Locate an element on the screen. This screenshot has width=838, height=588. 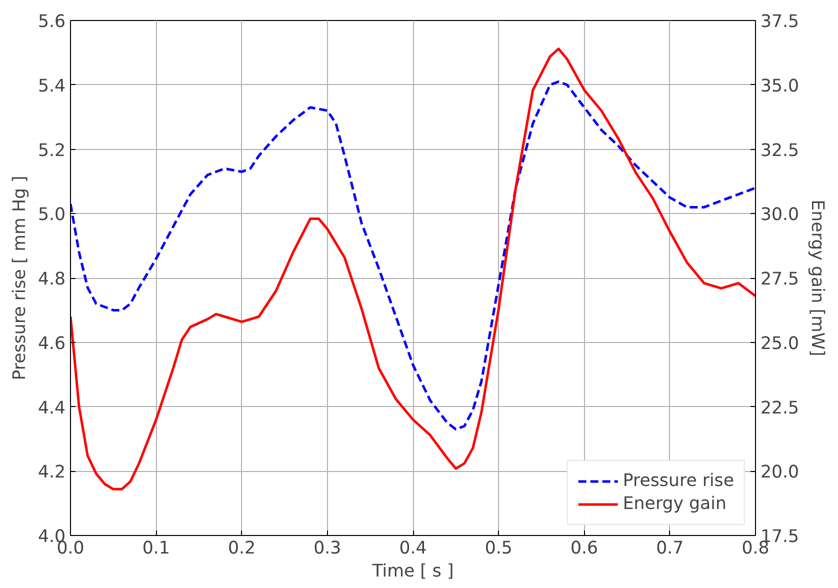
y-tick-label: 4.6 is located at coordinates (52, 344).